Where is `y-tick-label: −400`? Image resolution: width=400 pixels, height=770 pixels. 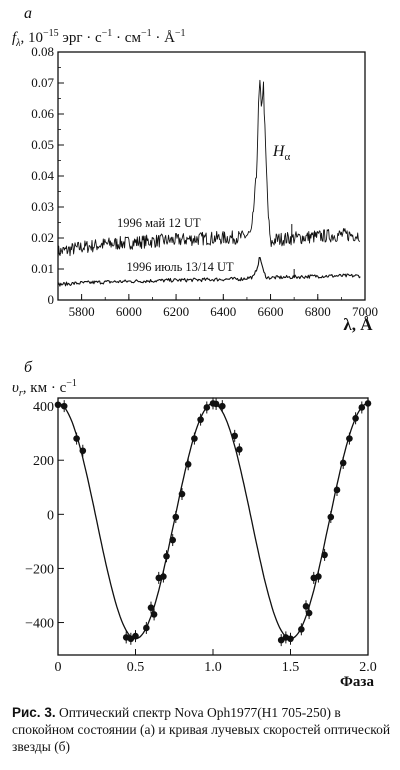 y-tick-label: −400 is located at coordinates (39, 624).